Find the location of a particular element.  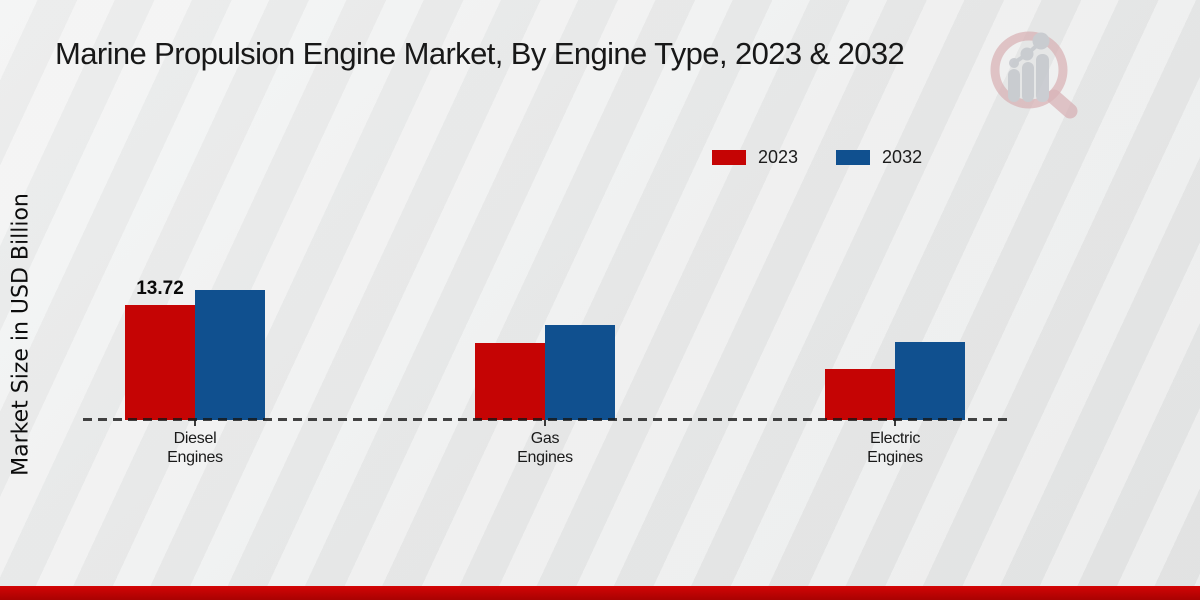

legend-label: 2032 is located at coordinates (902, 157).